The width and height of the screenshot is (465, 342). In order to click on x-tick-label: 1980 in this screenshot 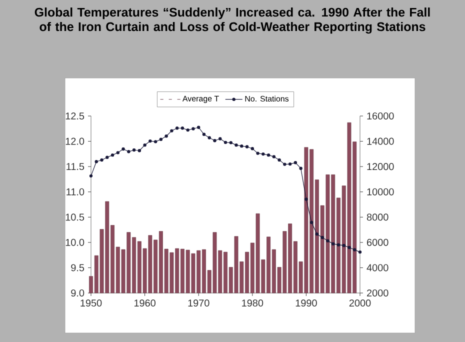, I will do `click(253, 303)`.